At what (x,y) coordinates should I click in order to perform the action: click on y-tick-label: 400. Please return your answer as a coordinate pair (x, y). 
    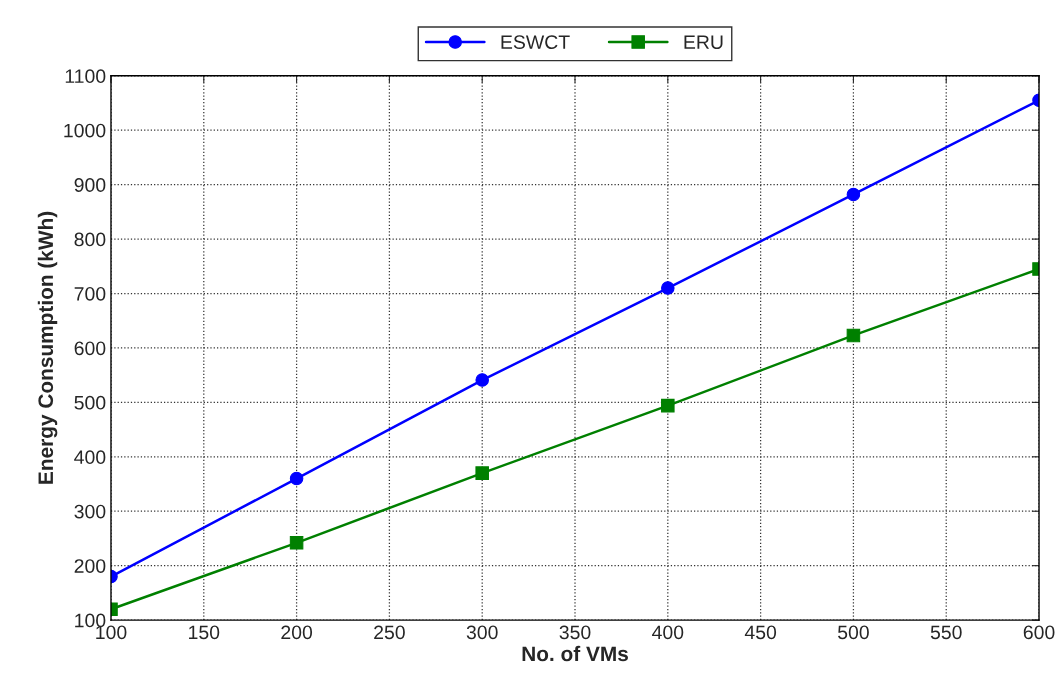
    Looking at the image, I should click on (90, 457).